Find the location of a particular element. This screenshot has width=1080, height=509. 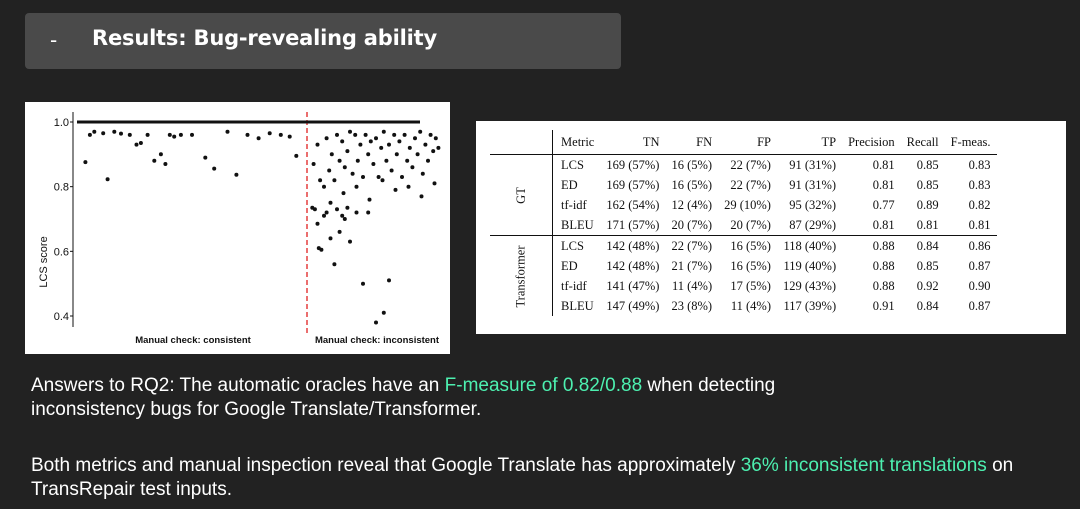

finding-post: on TransRepair test inputs. is located at coordinates (522, 477).